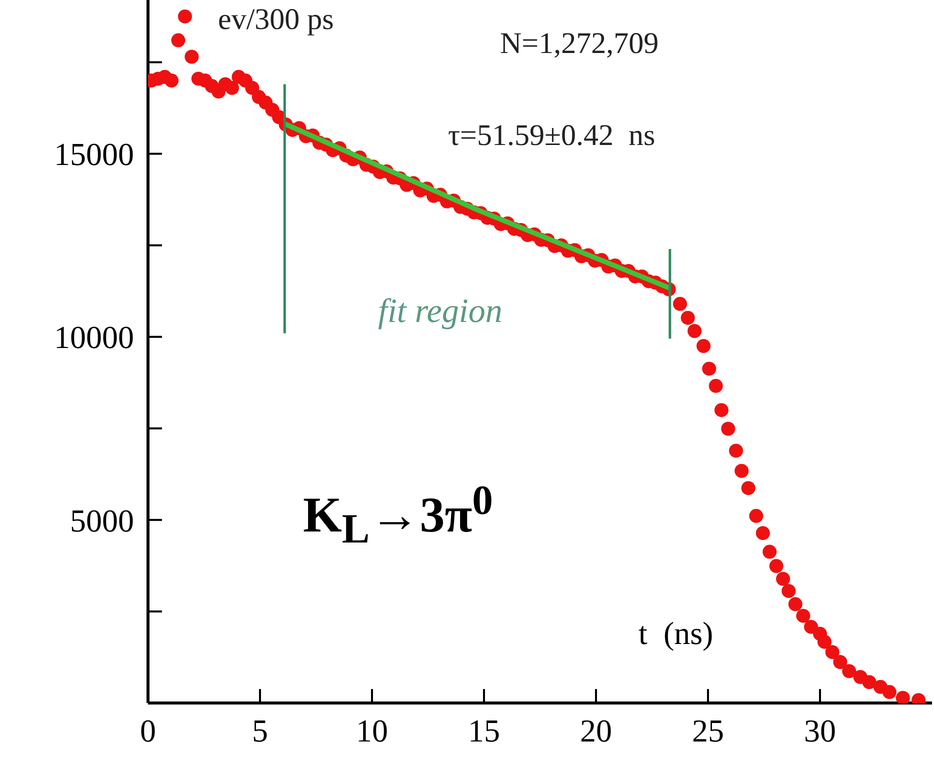  Describe the element at coordinates (372, 730) in the screenshot. I see `x-tick-label: 10` at that location.